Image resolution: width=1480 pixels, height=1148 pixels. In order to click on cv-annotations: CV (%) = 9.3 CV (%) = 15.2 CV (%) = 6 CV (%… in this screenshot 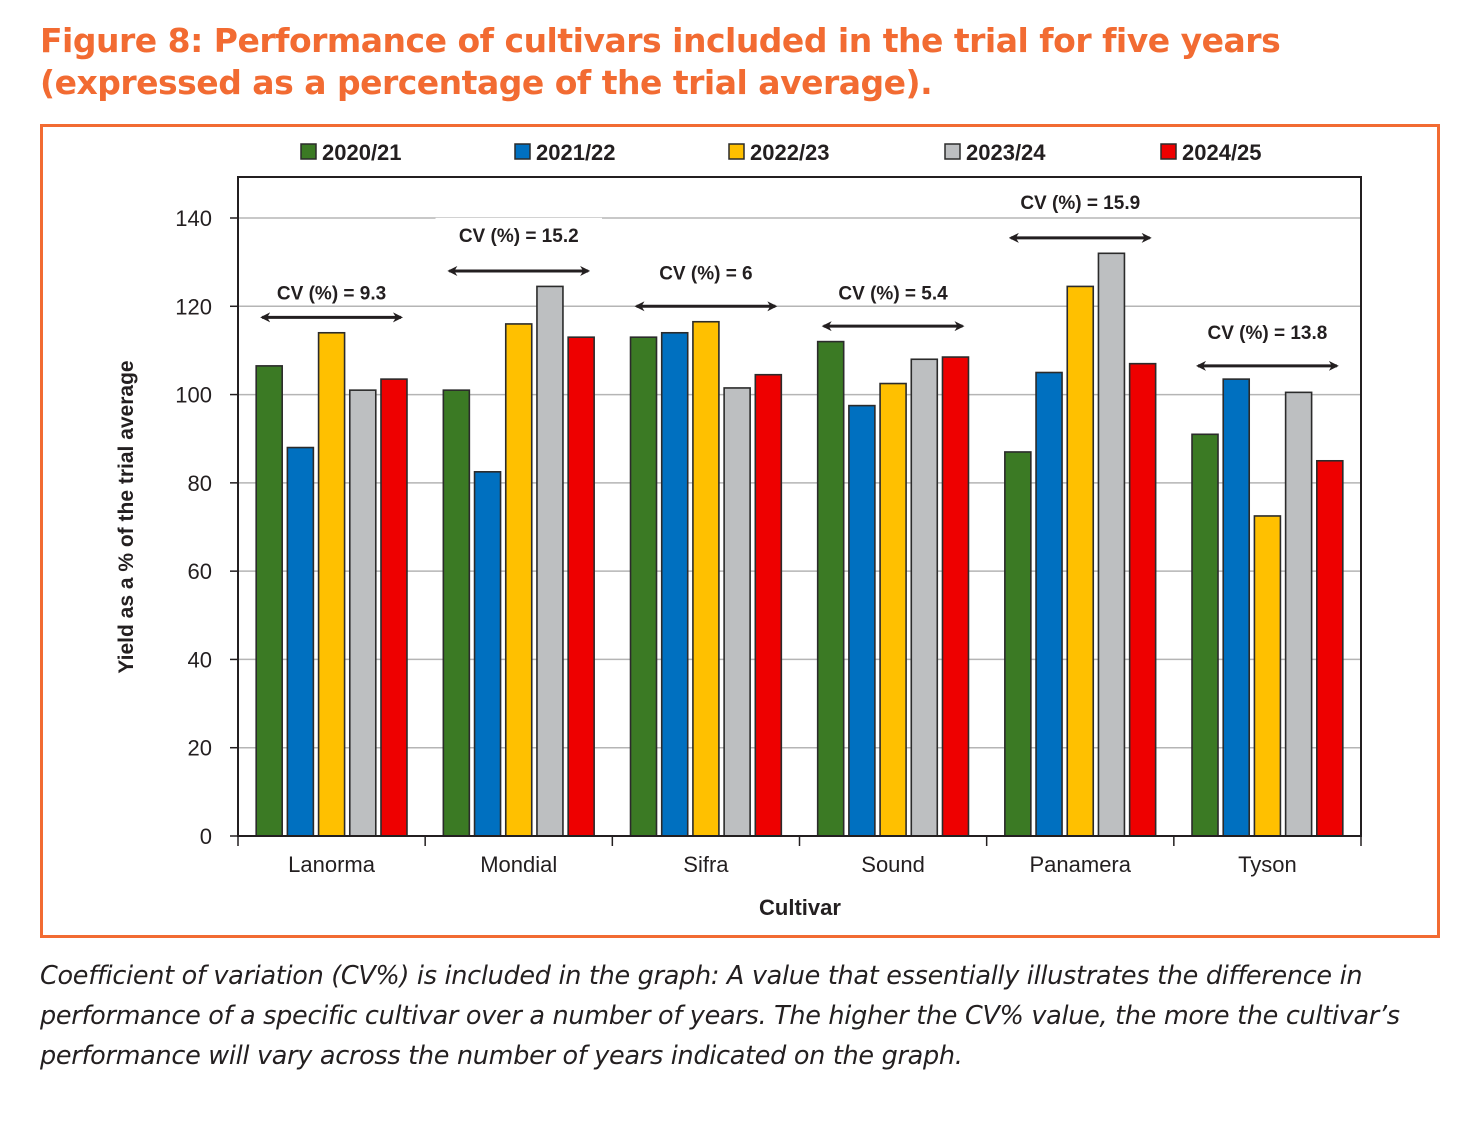, I will do `click(802, 277)`.